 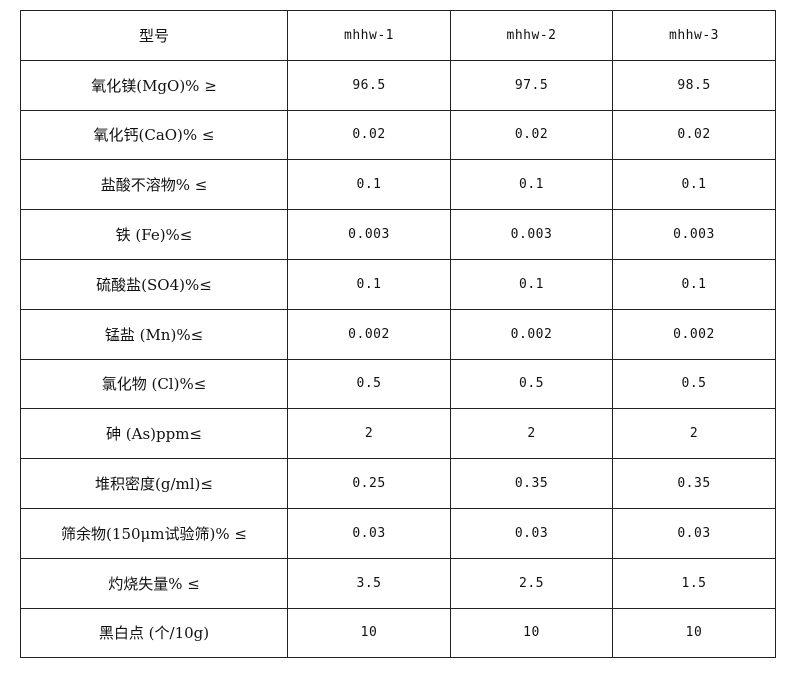 I want to click on row-label-cell: 铁 (Fe)%≤, so click(x=154, y=234).